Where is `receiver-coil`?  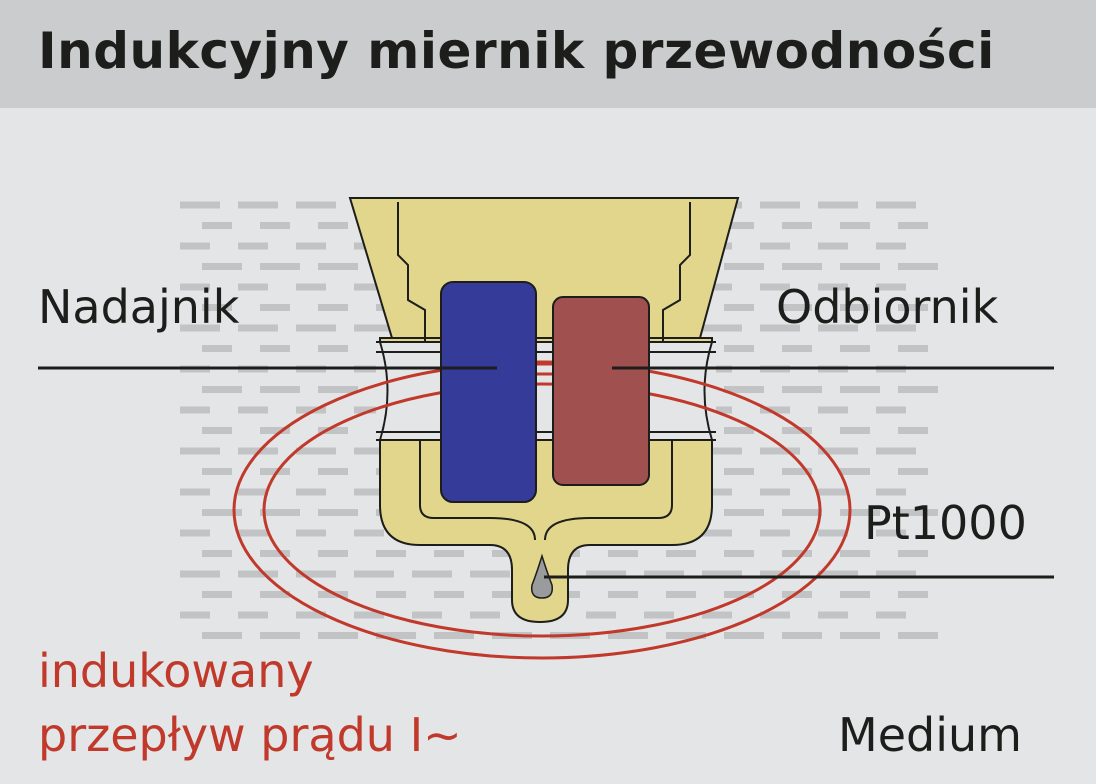 receiver-coil is located at coordinates (601, 391).